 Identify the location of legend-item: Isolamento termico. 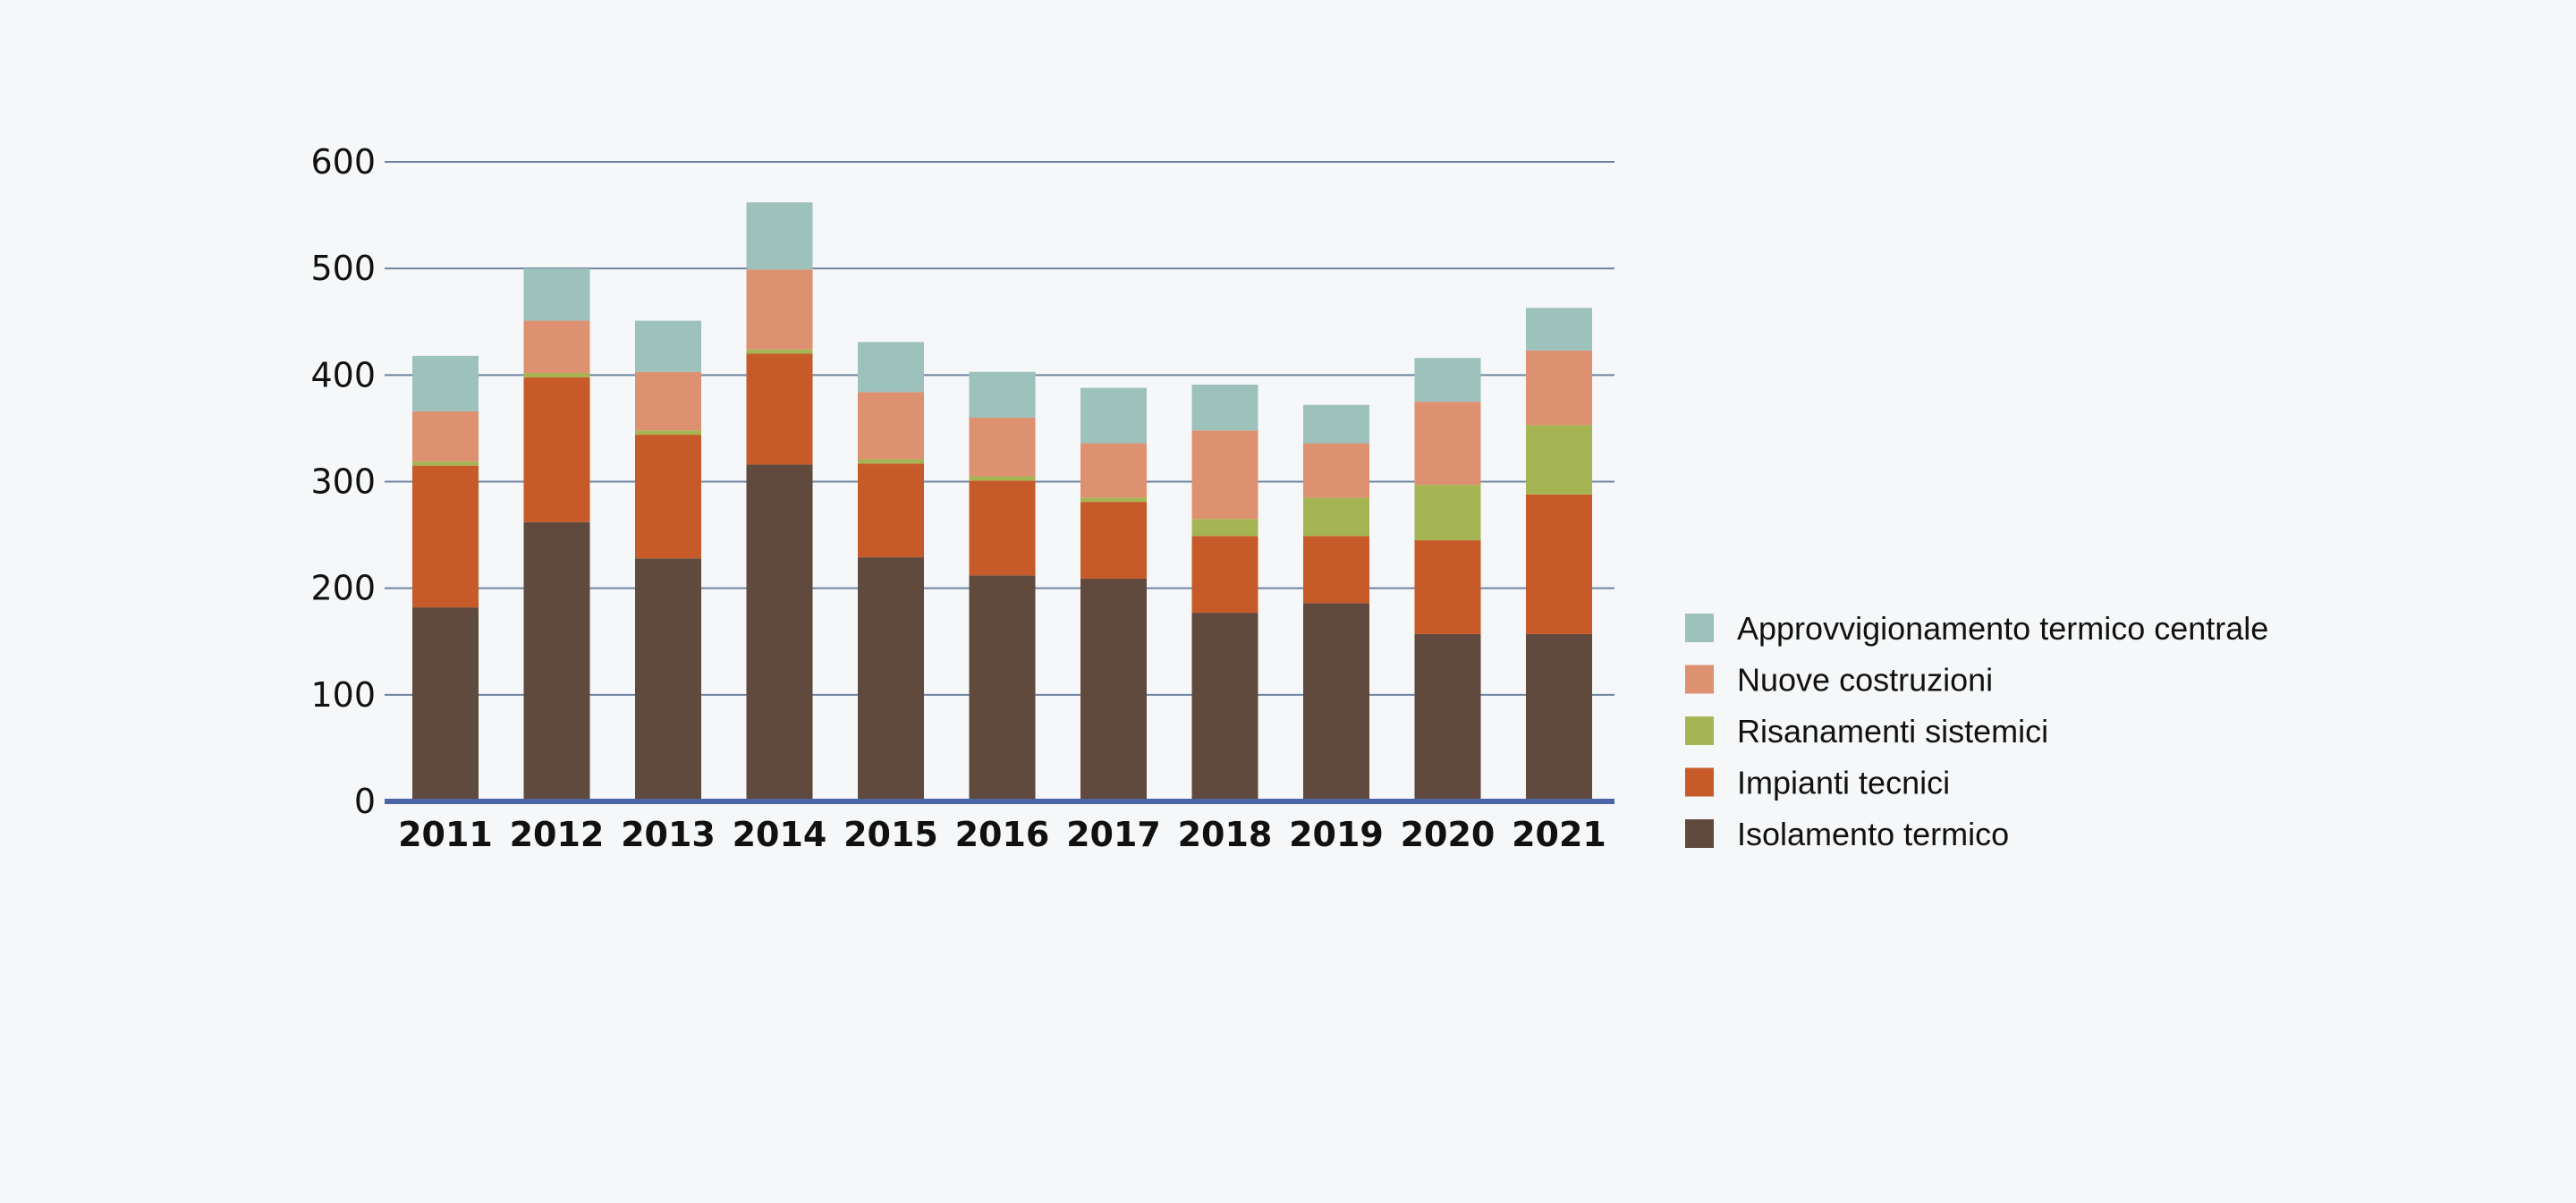
(1847, 834).